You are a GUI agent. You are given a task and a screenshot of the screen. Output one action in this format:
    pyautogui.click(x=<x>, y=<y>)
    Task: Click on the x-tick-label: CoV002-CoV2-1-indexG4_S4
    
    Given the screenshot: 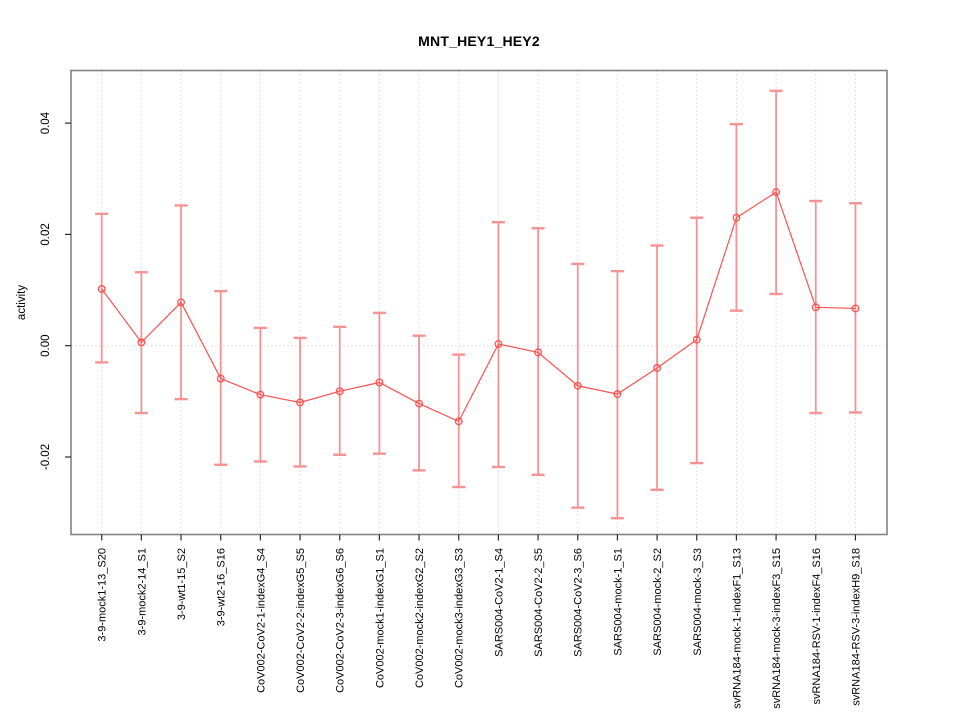 What is the action you would take?
    pyautogui.click(x=261, y=620)
    